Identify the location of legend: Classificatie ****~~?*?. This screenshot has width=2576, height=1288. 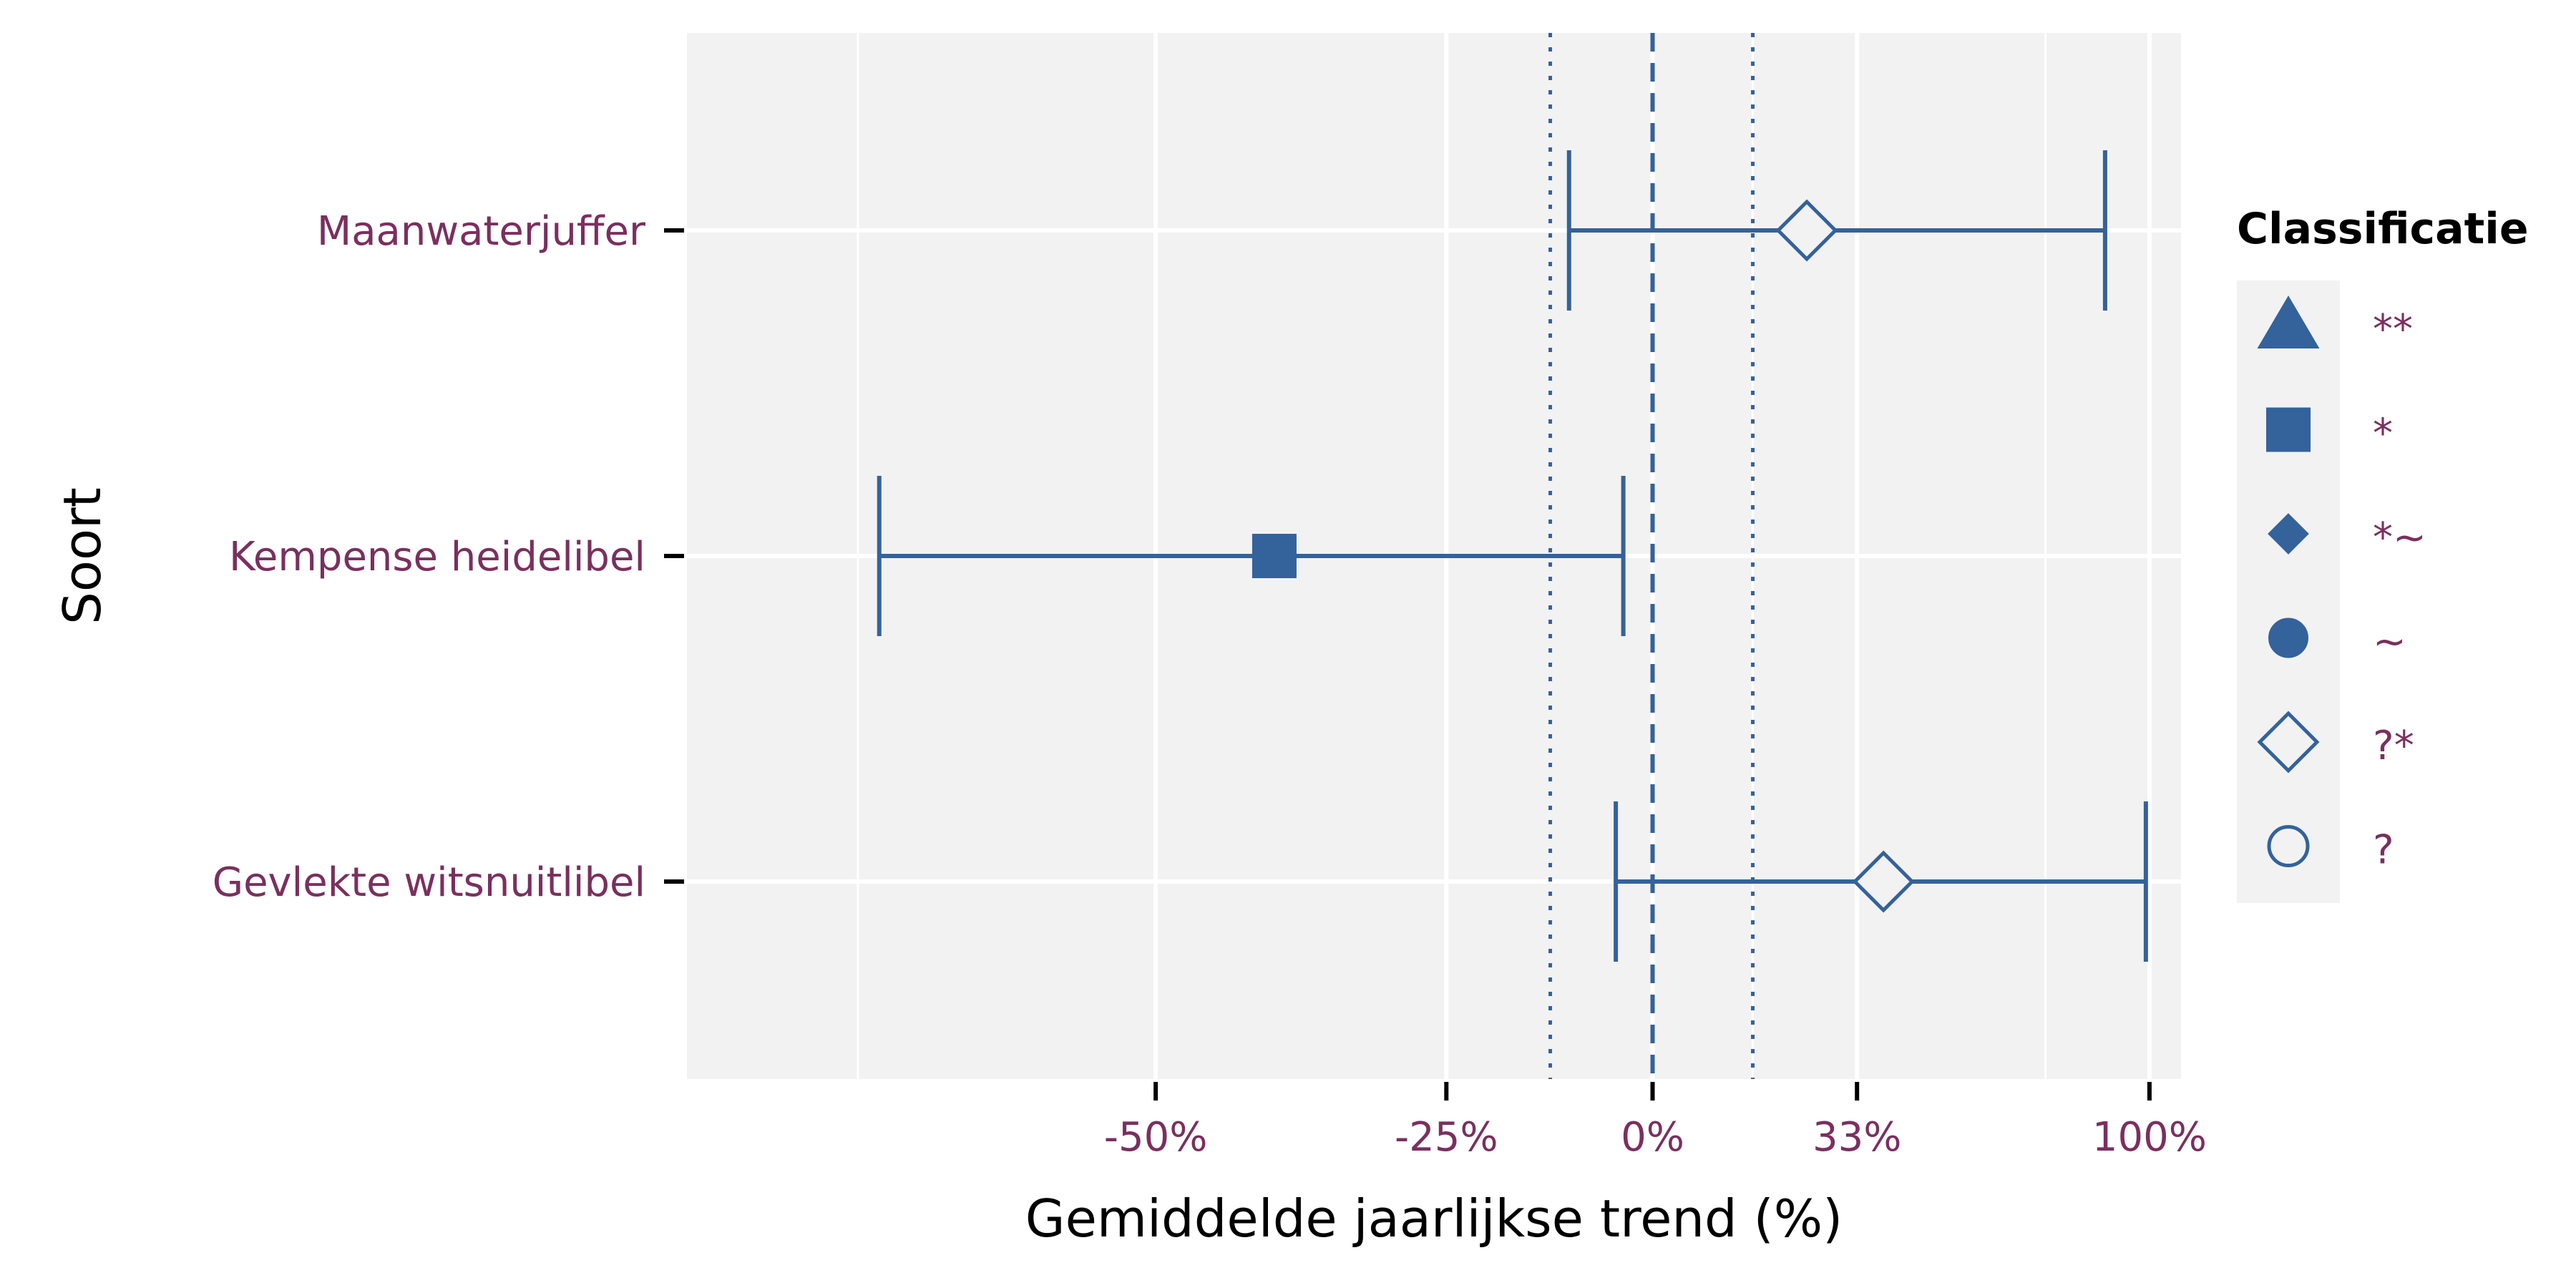
(2383, 553).